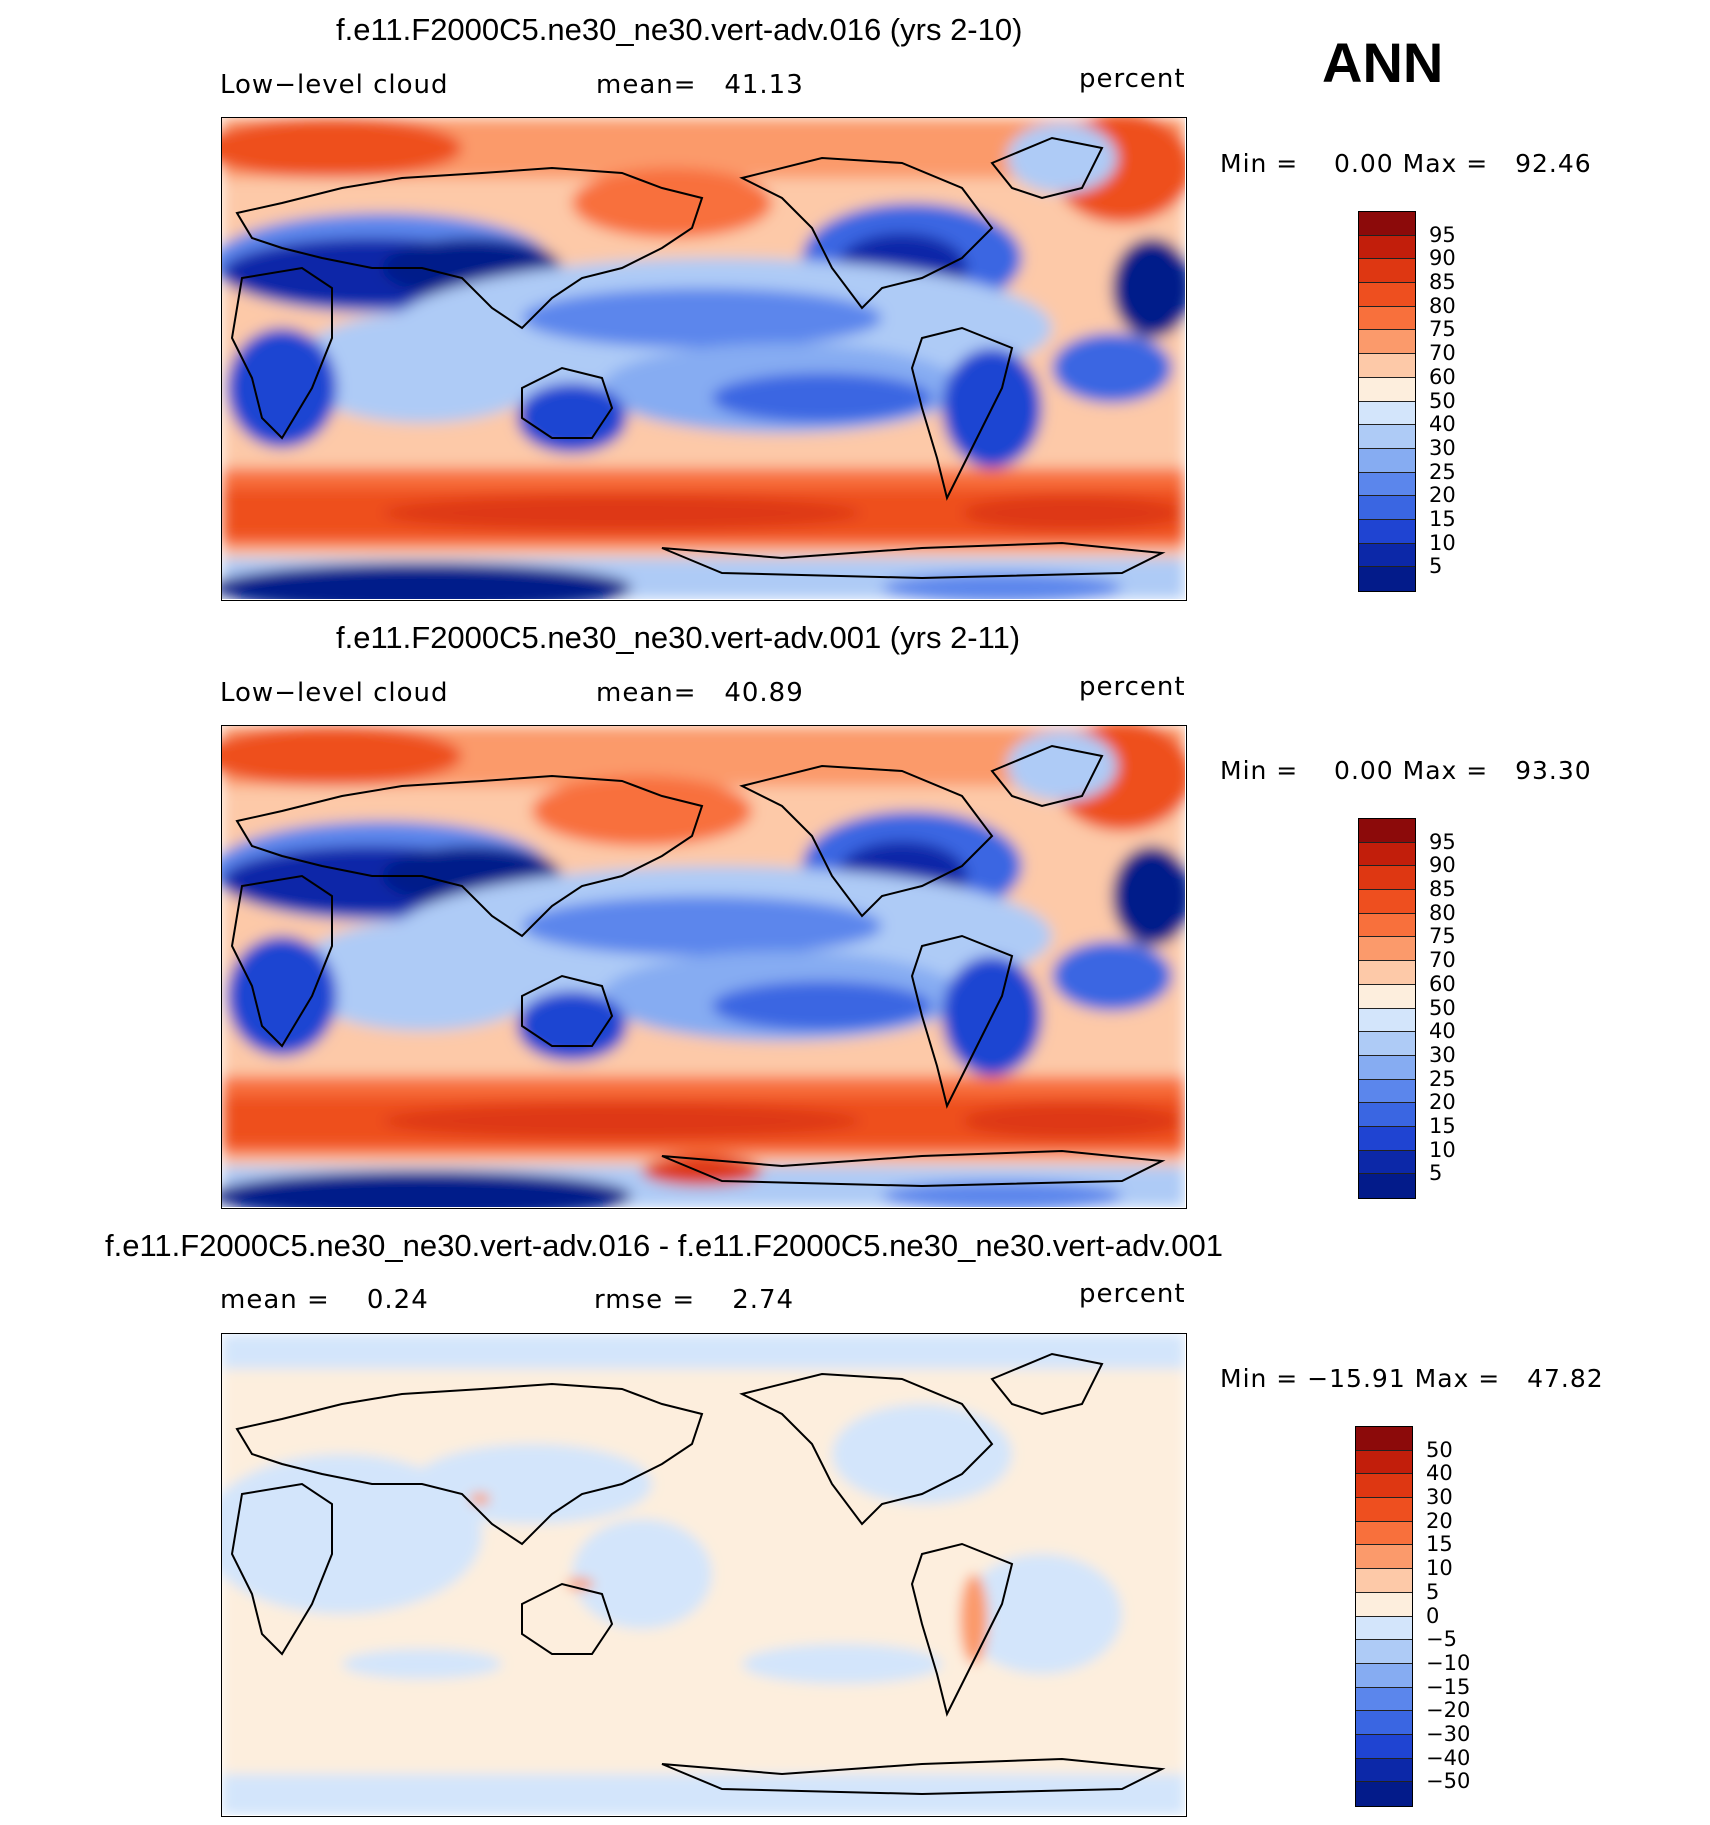  Describe the element at coordinates (700, 693) in the screenshot. I see `panel-2-mean-label: mean= 40.89` at that location.